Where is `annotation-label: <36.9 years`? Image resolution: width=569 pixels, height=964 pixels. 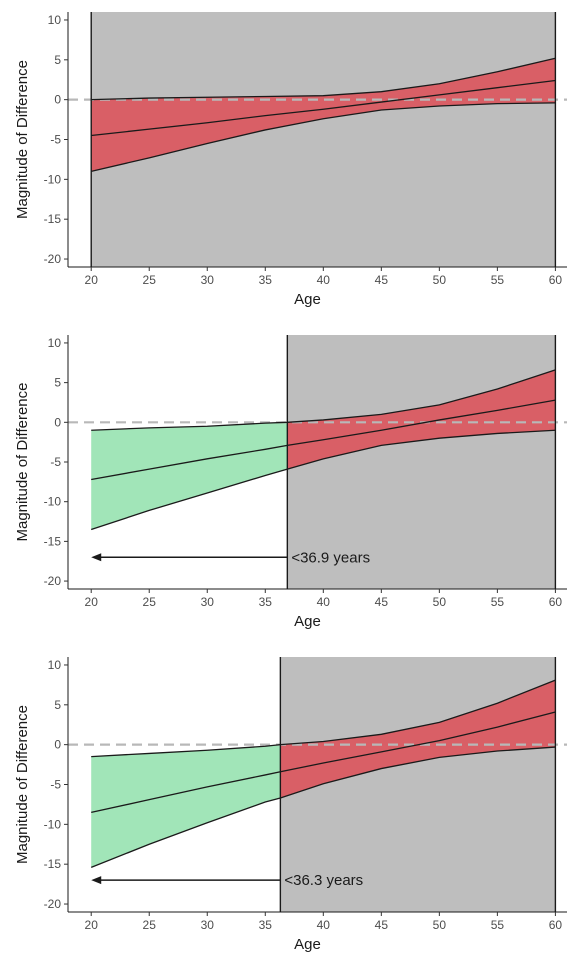
annotation-label: <36.9 years is located at coordinates (330, 557).